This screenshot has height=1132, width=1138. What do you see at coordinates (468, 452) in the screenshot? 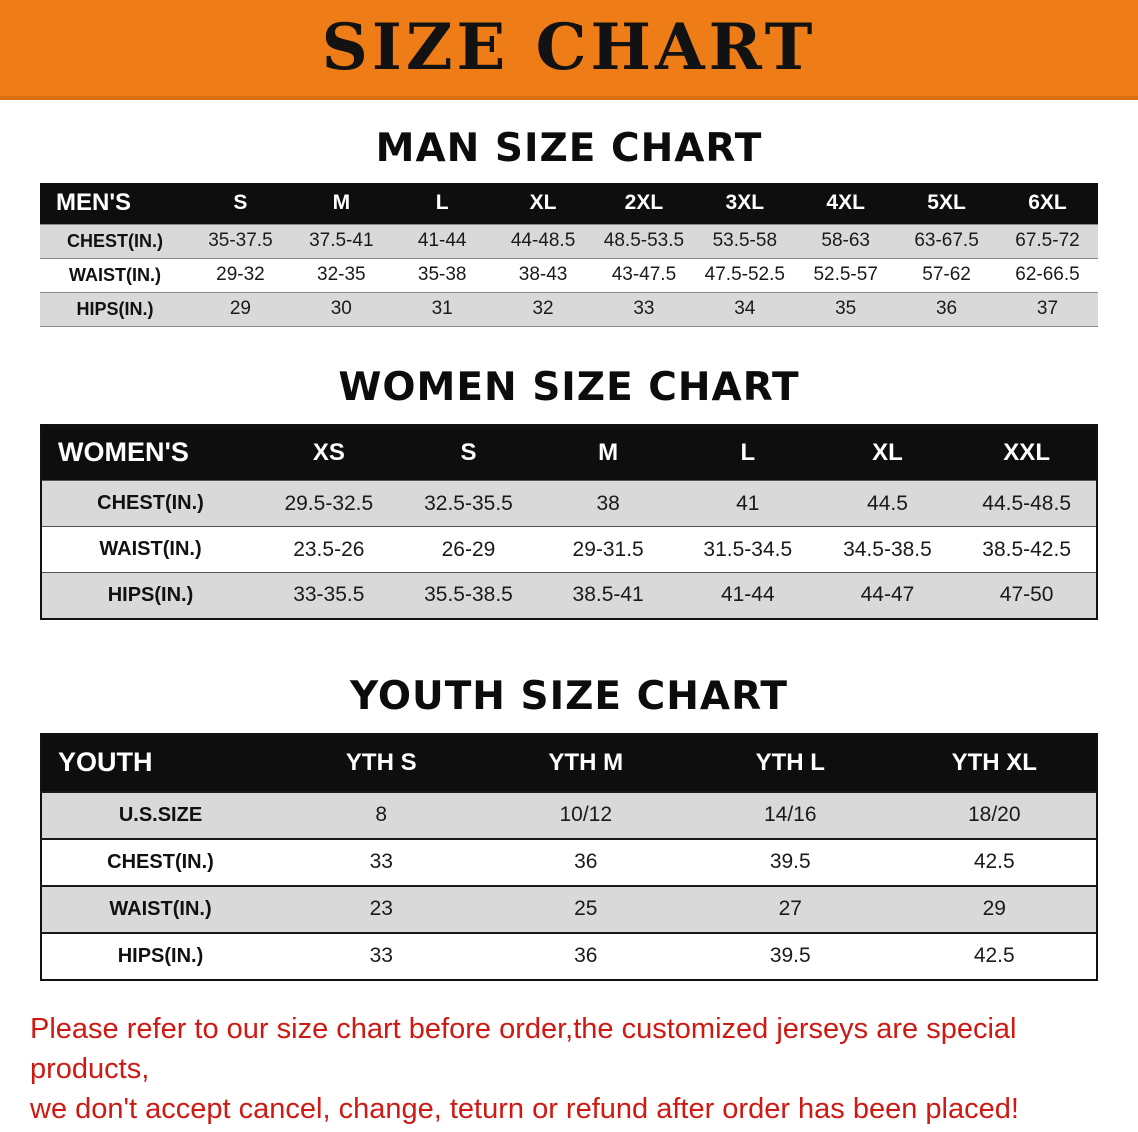
I see `size-column-header: S` at bounding box center [468, 452].